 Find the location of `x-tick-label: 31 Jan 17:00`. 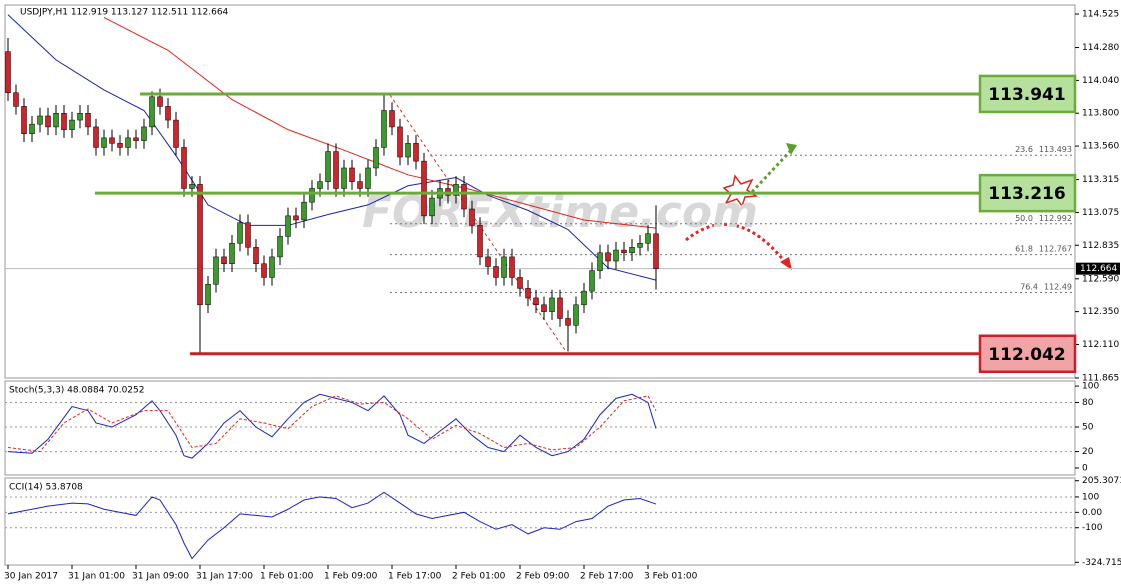

x-tick-label: 31 Jan 17:00 is located at coordinates (224, 577).